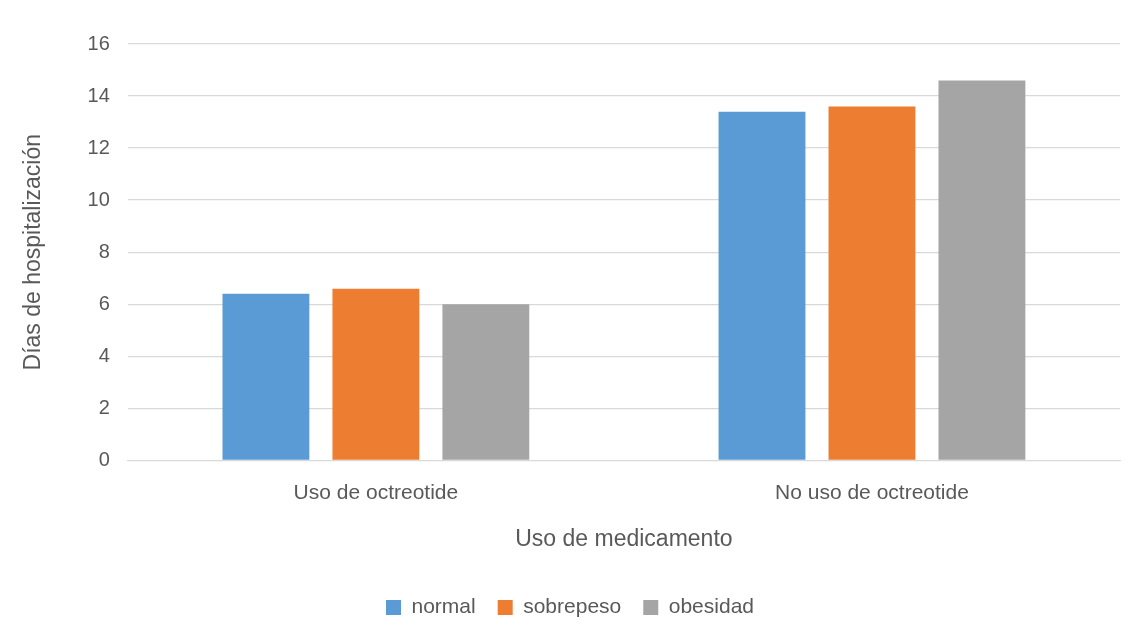 This screenshot has height=637, width=1137. What do you see at coordinates (104, 458) in the screenshot?
I see `y-tick-label: 0` at bounding box center [104, 458].